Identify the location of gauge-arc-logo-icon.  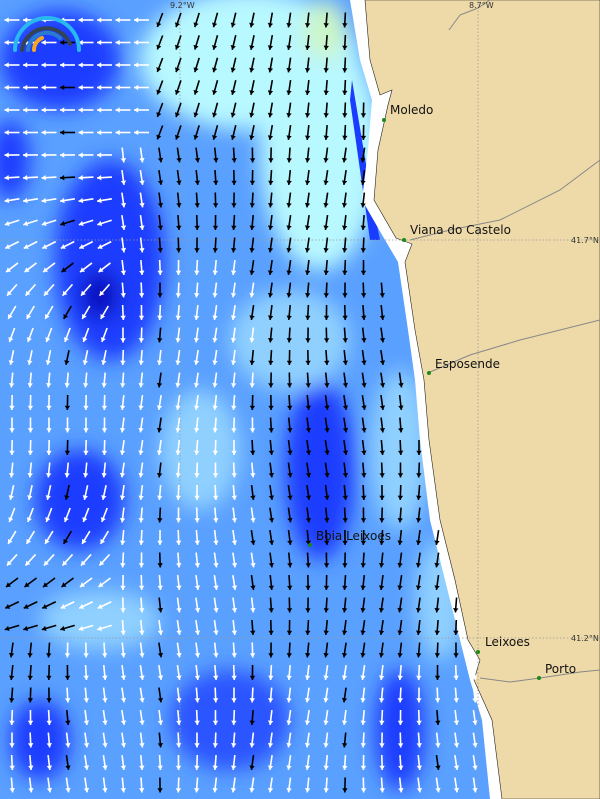
(47, 34).